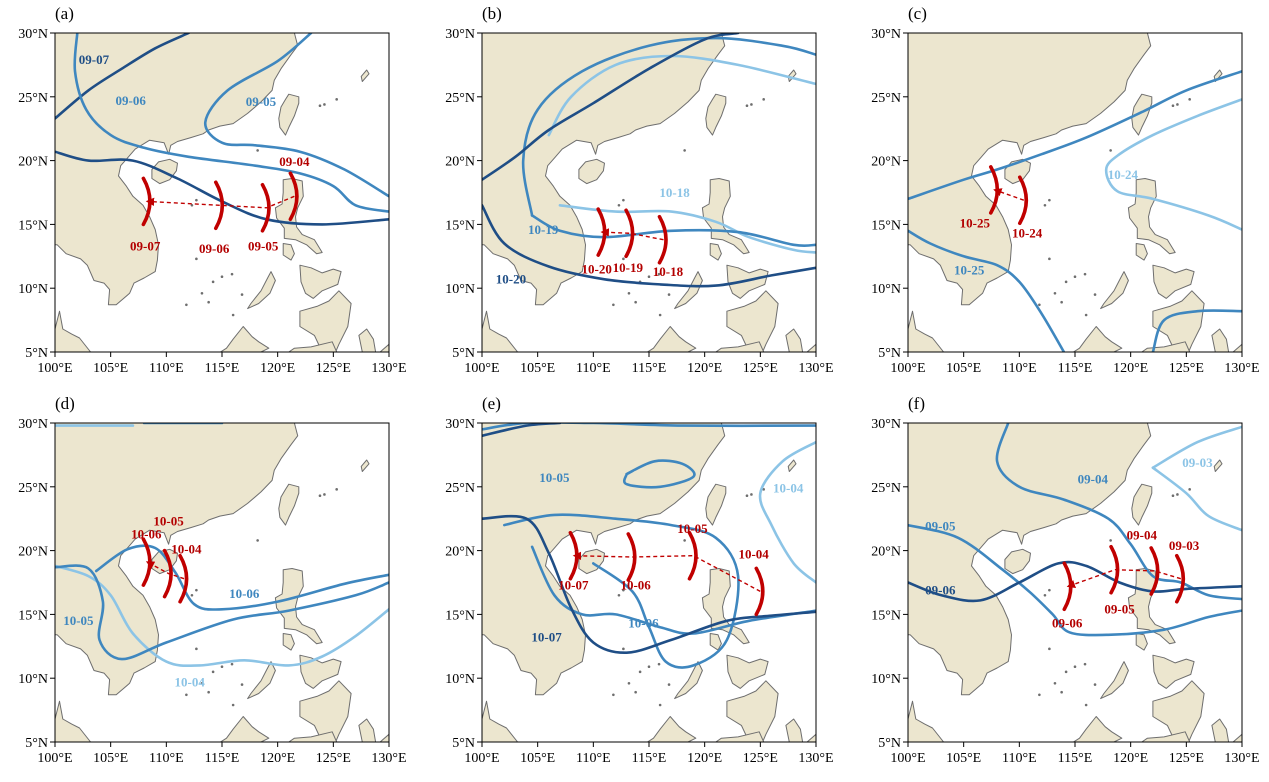 This screenshot has height=782, width=1269. I want to click on land-palawan, so click(1114, 680).